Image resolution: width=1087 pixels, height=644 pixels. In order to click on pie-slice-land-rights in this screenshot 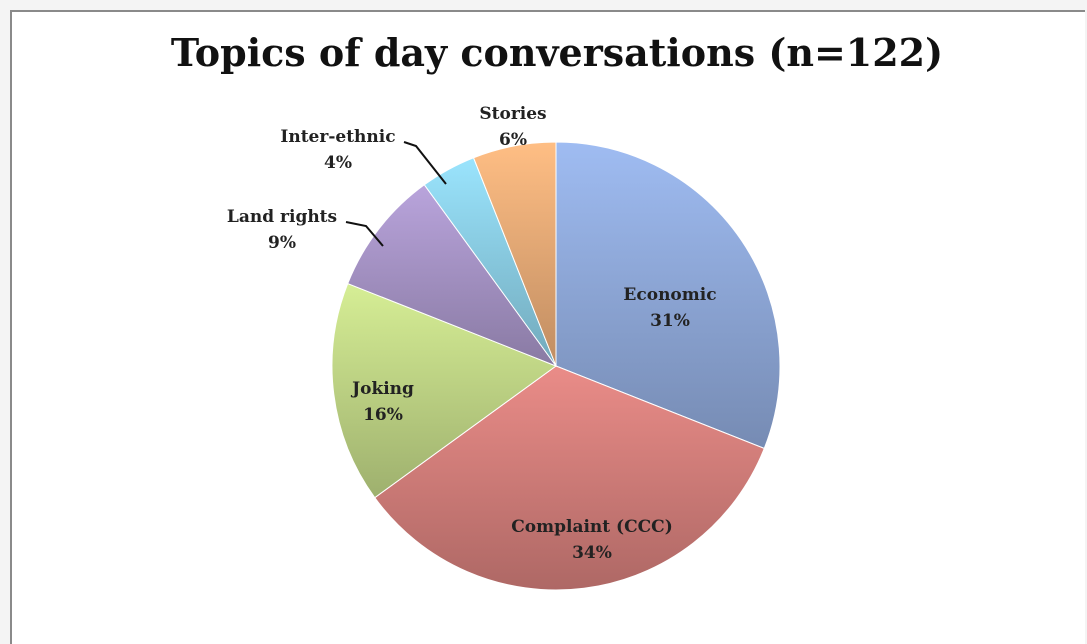, I will do `click(452, 276)`.